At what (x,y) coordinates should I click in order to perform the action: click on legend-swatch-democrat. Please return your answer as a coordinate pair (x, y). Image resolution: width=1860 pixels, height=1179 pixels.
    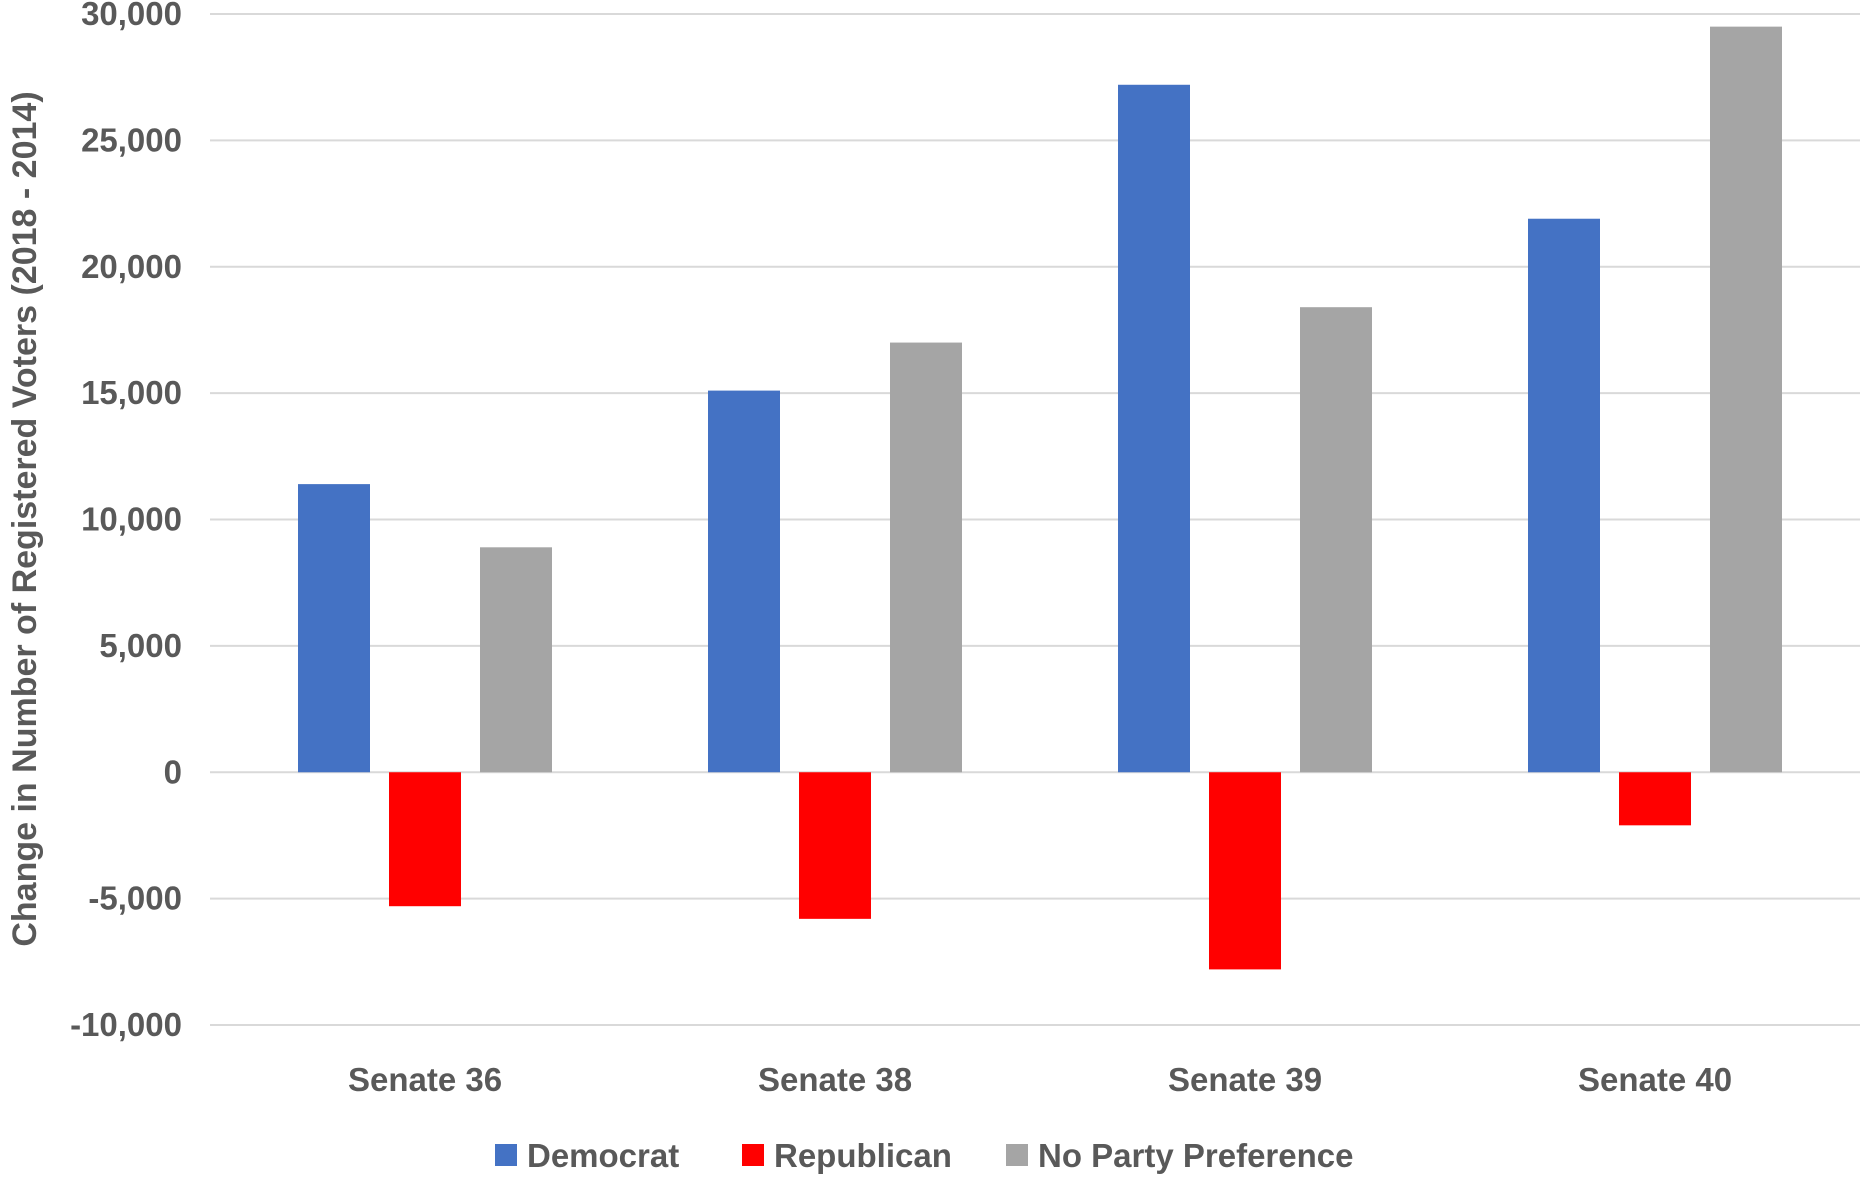
    Looking at the image, I should click on (506, 1155).